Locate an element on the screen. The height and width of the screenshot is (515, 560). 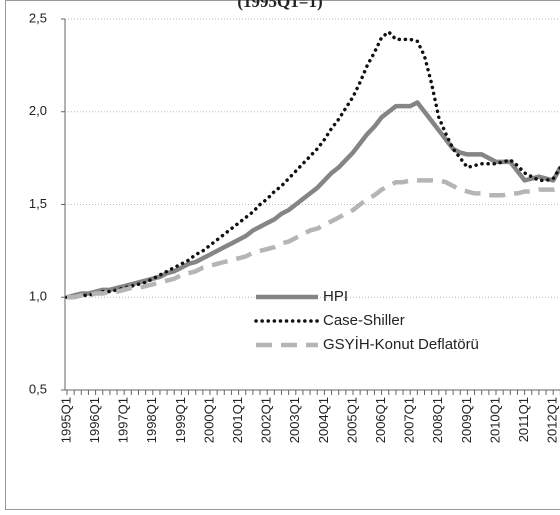
legend-label: Case-Shiller is located at coordinates (364, 320).